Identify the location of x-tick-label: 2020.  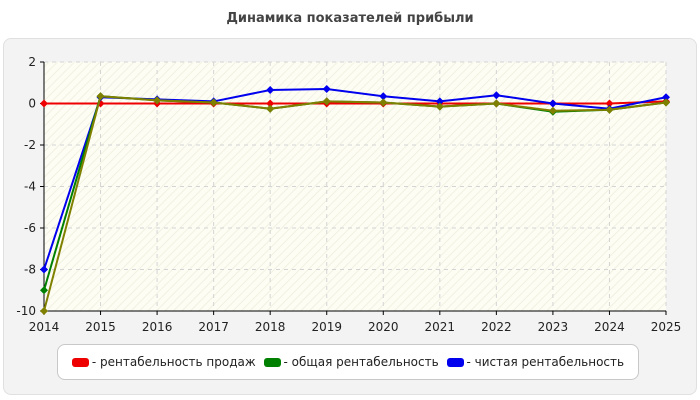
(383, 327).